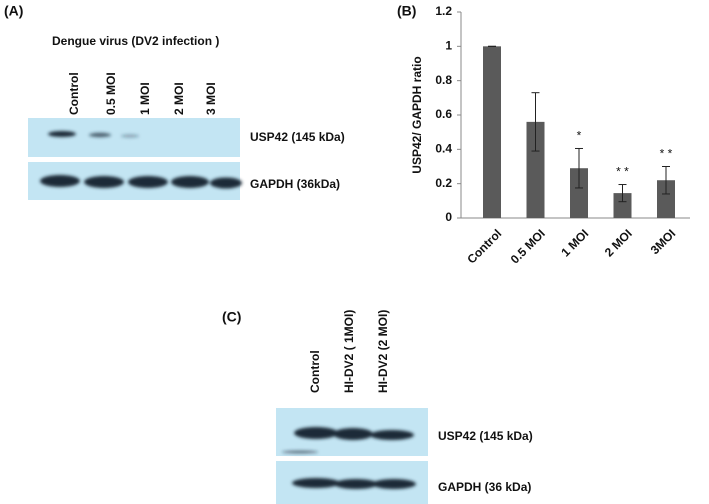  Describe the element at coordinates (145, 98) in the screenshot. I see `lane-label: 1 MOI` at that location.